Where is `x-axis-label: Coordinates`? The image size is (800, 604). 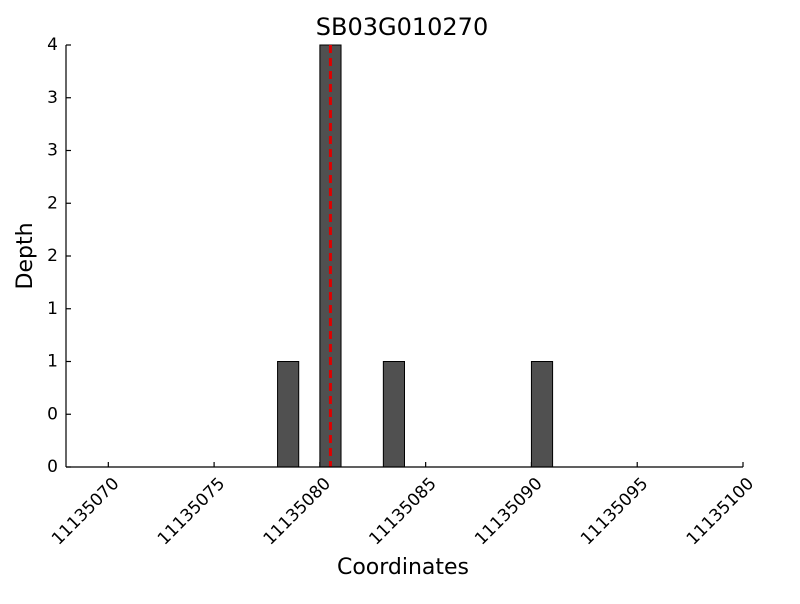 x-axis-label: Coordinates is located at coordinates (403, 567).